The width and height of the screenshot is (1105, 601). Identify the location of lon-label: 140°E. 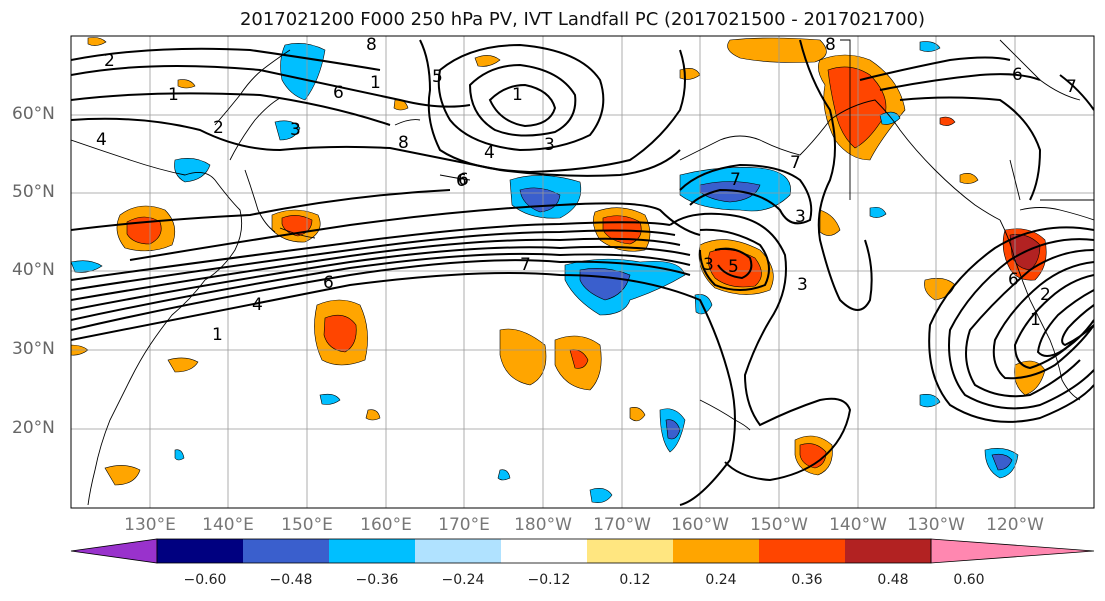
(228, 525).